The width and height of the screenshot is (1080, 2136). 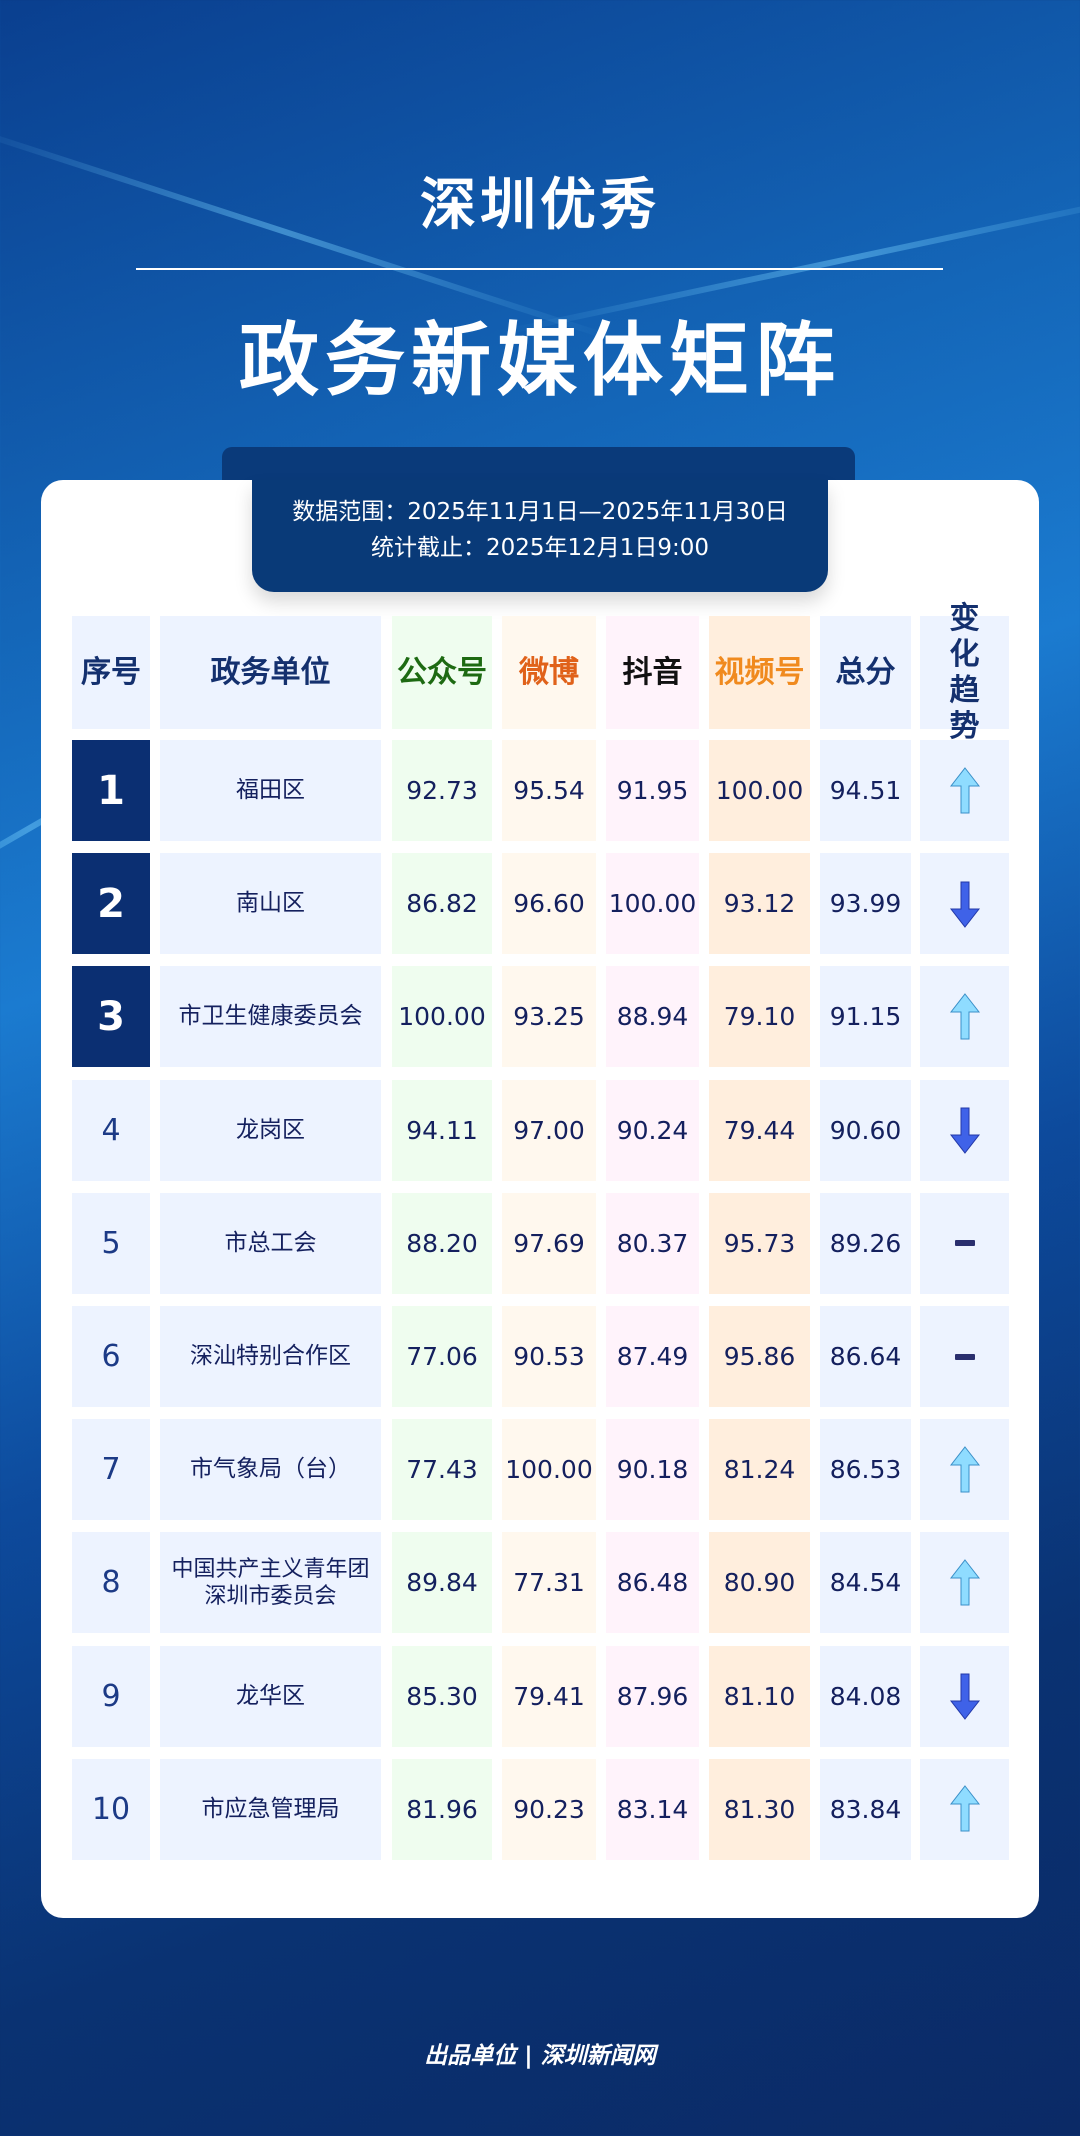 What do you see at coordinates (549, 1130) in the screenshot?
I see `weibo-cell: 97.00` at bounding box center [549, 1130].